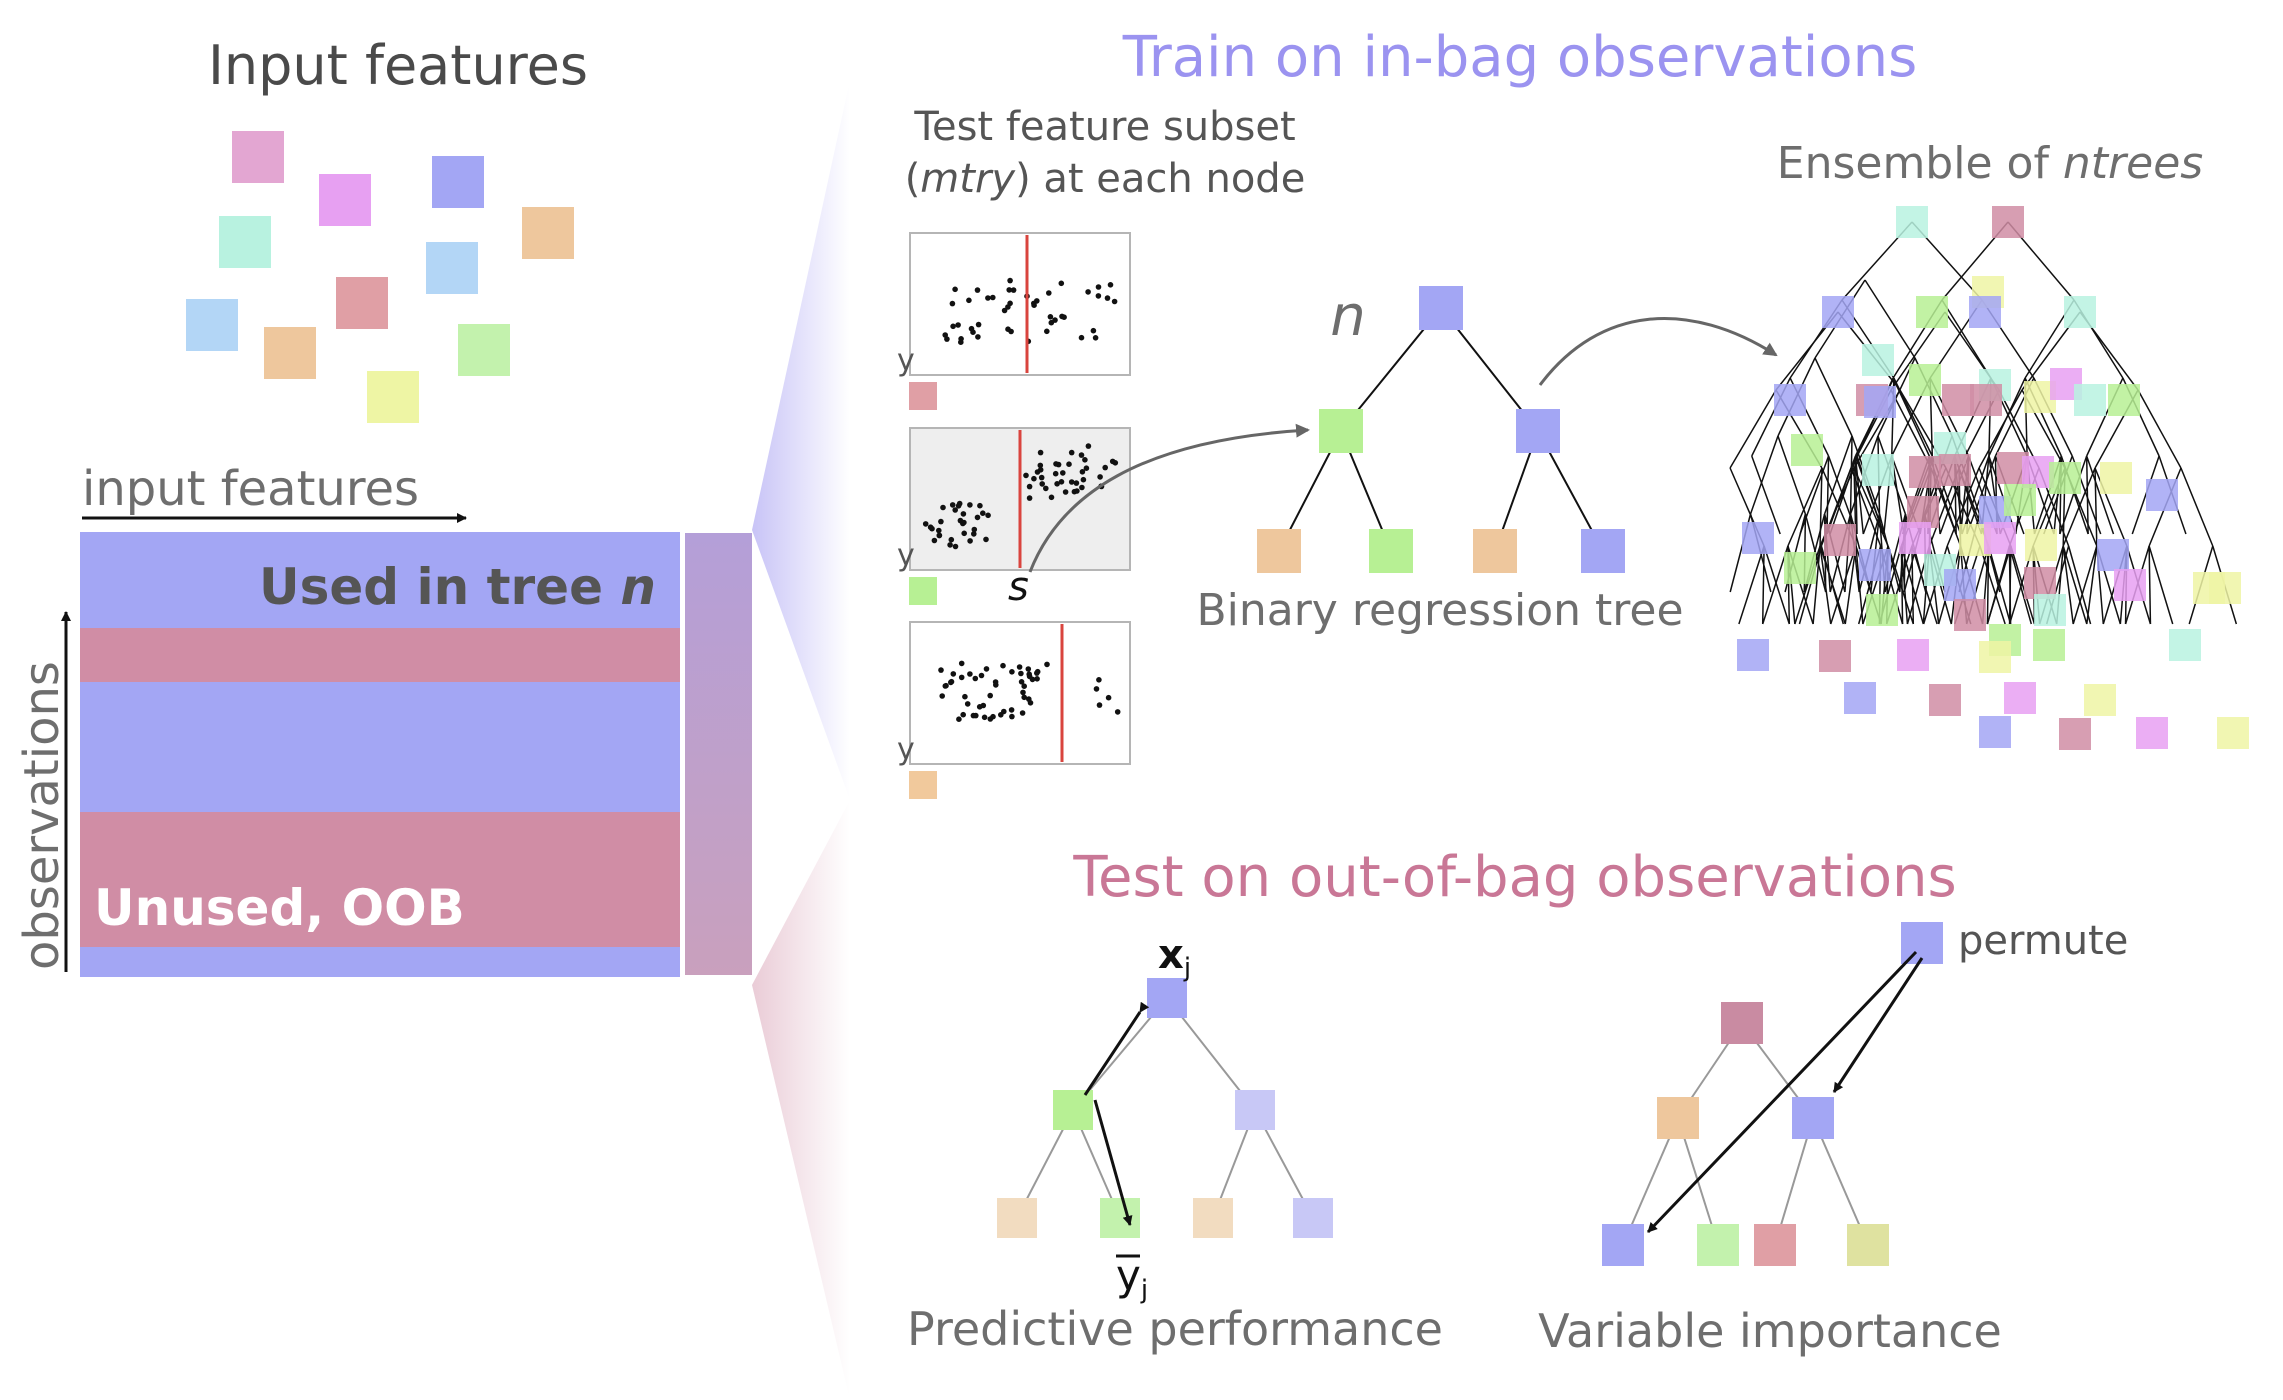 Image resolution: width=2283 pixels, height=1400 pixels. I want to click on unused-oob-label: Unused, OOB, so click(279, 908).